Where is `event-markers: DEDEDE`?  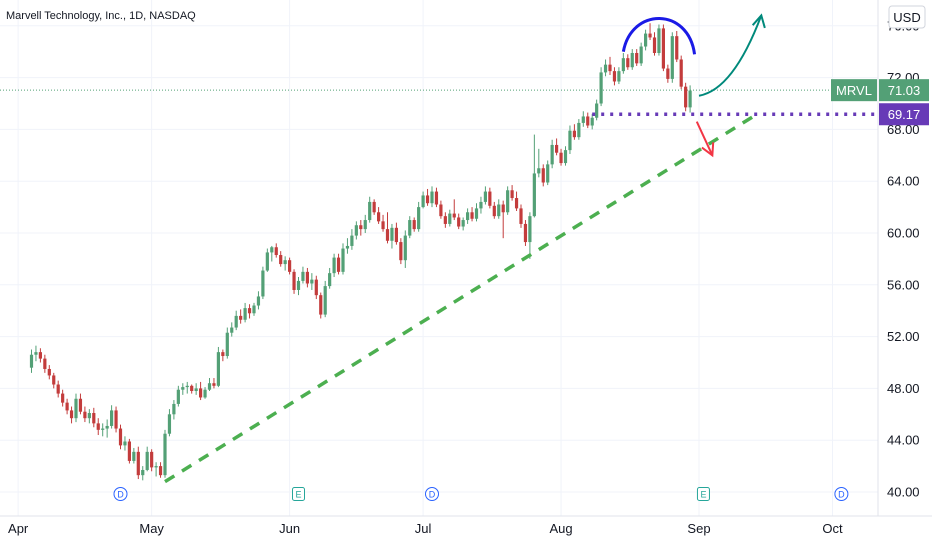
event-markers: DEDEDE is located at coordinates (481, 494).